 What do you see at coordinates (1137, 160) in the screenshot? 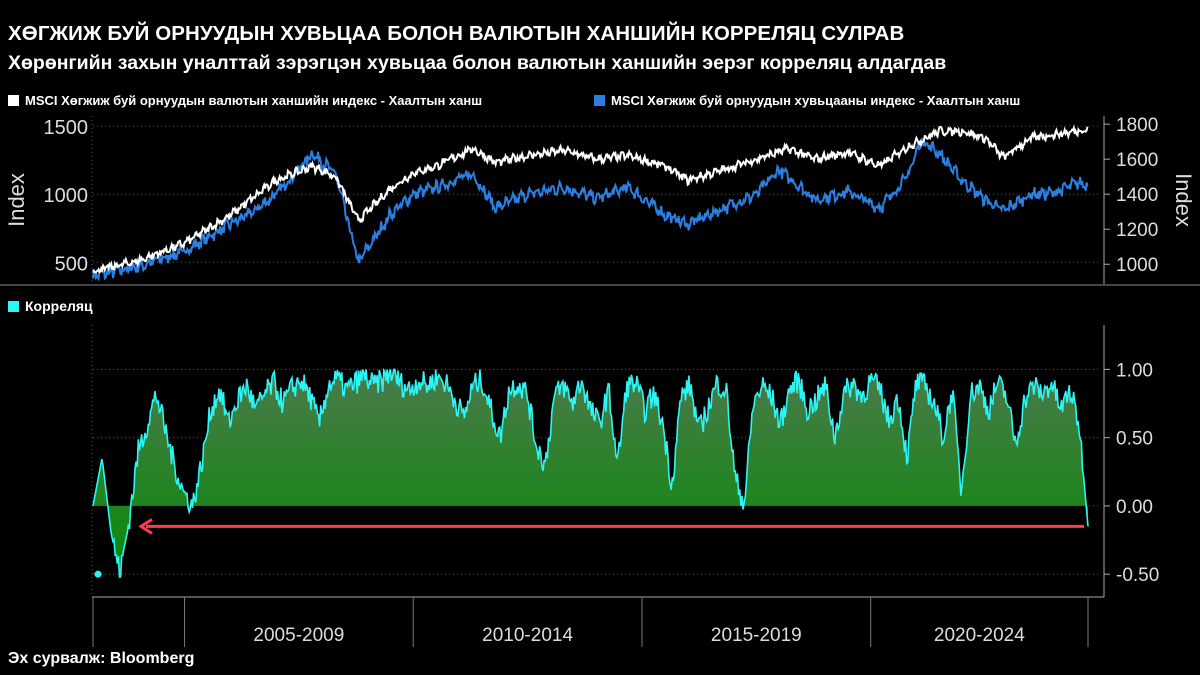
I see `y-tick-right-3: 1600` at bounding box center [1137, 160].